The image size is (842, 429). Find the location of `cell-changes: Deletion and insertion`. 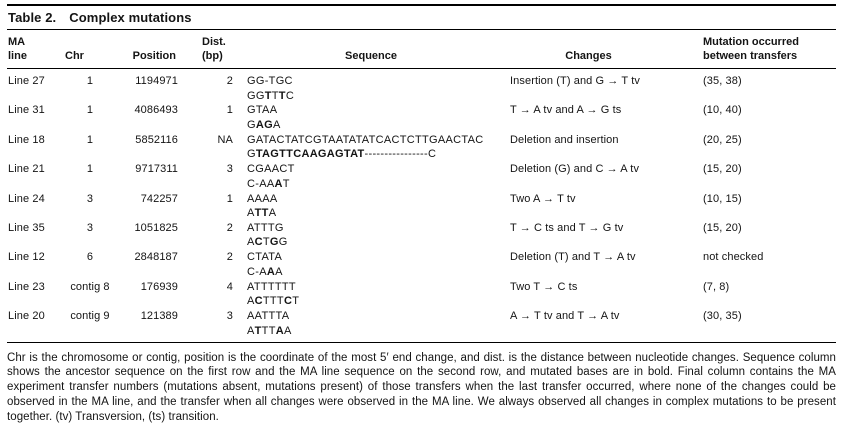

cell-changes: Deletion and insertion is located at coordinates (564, 139).